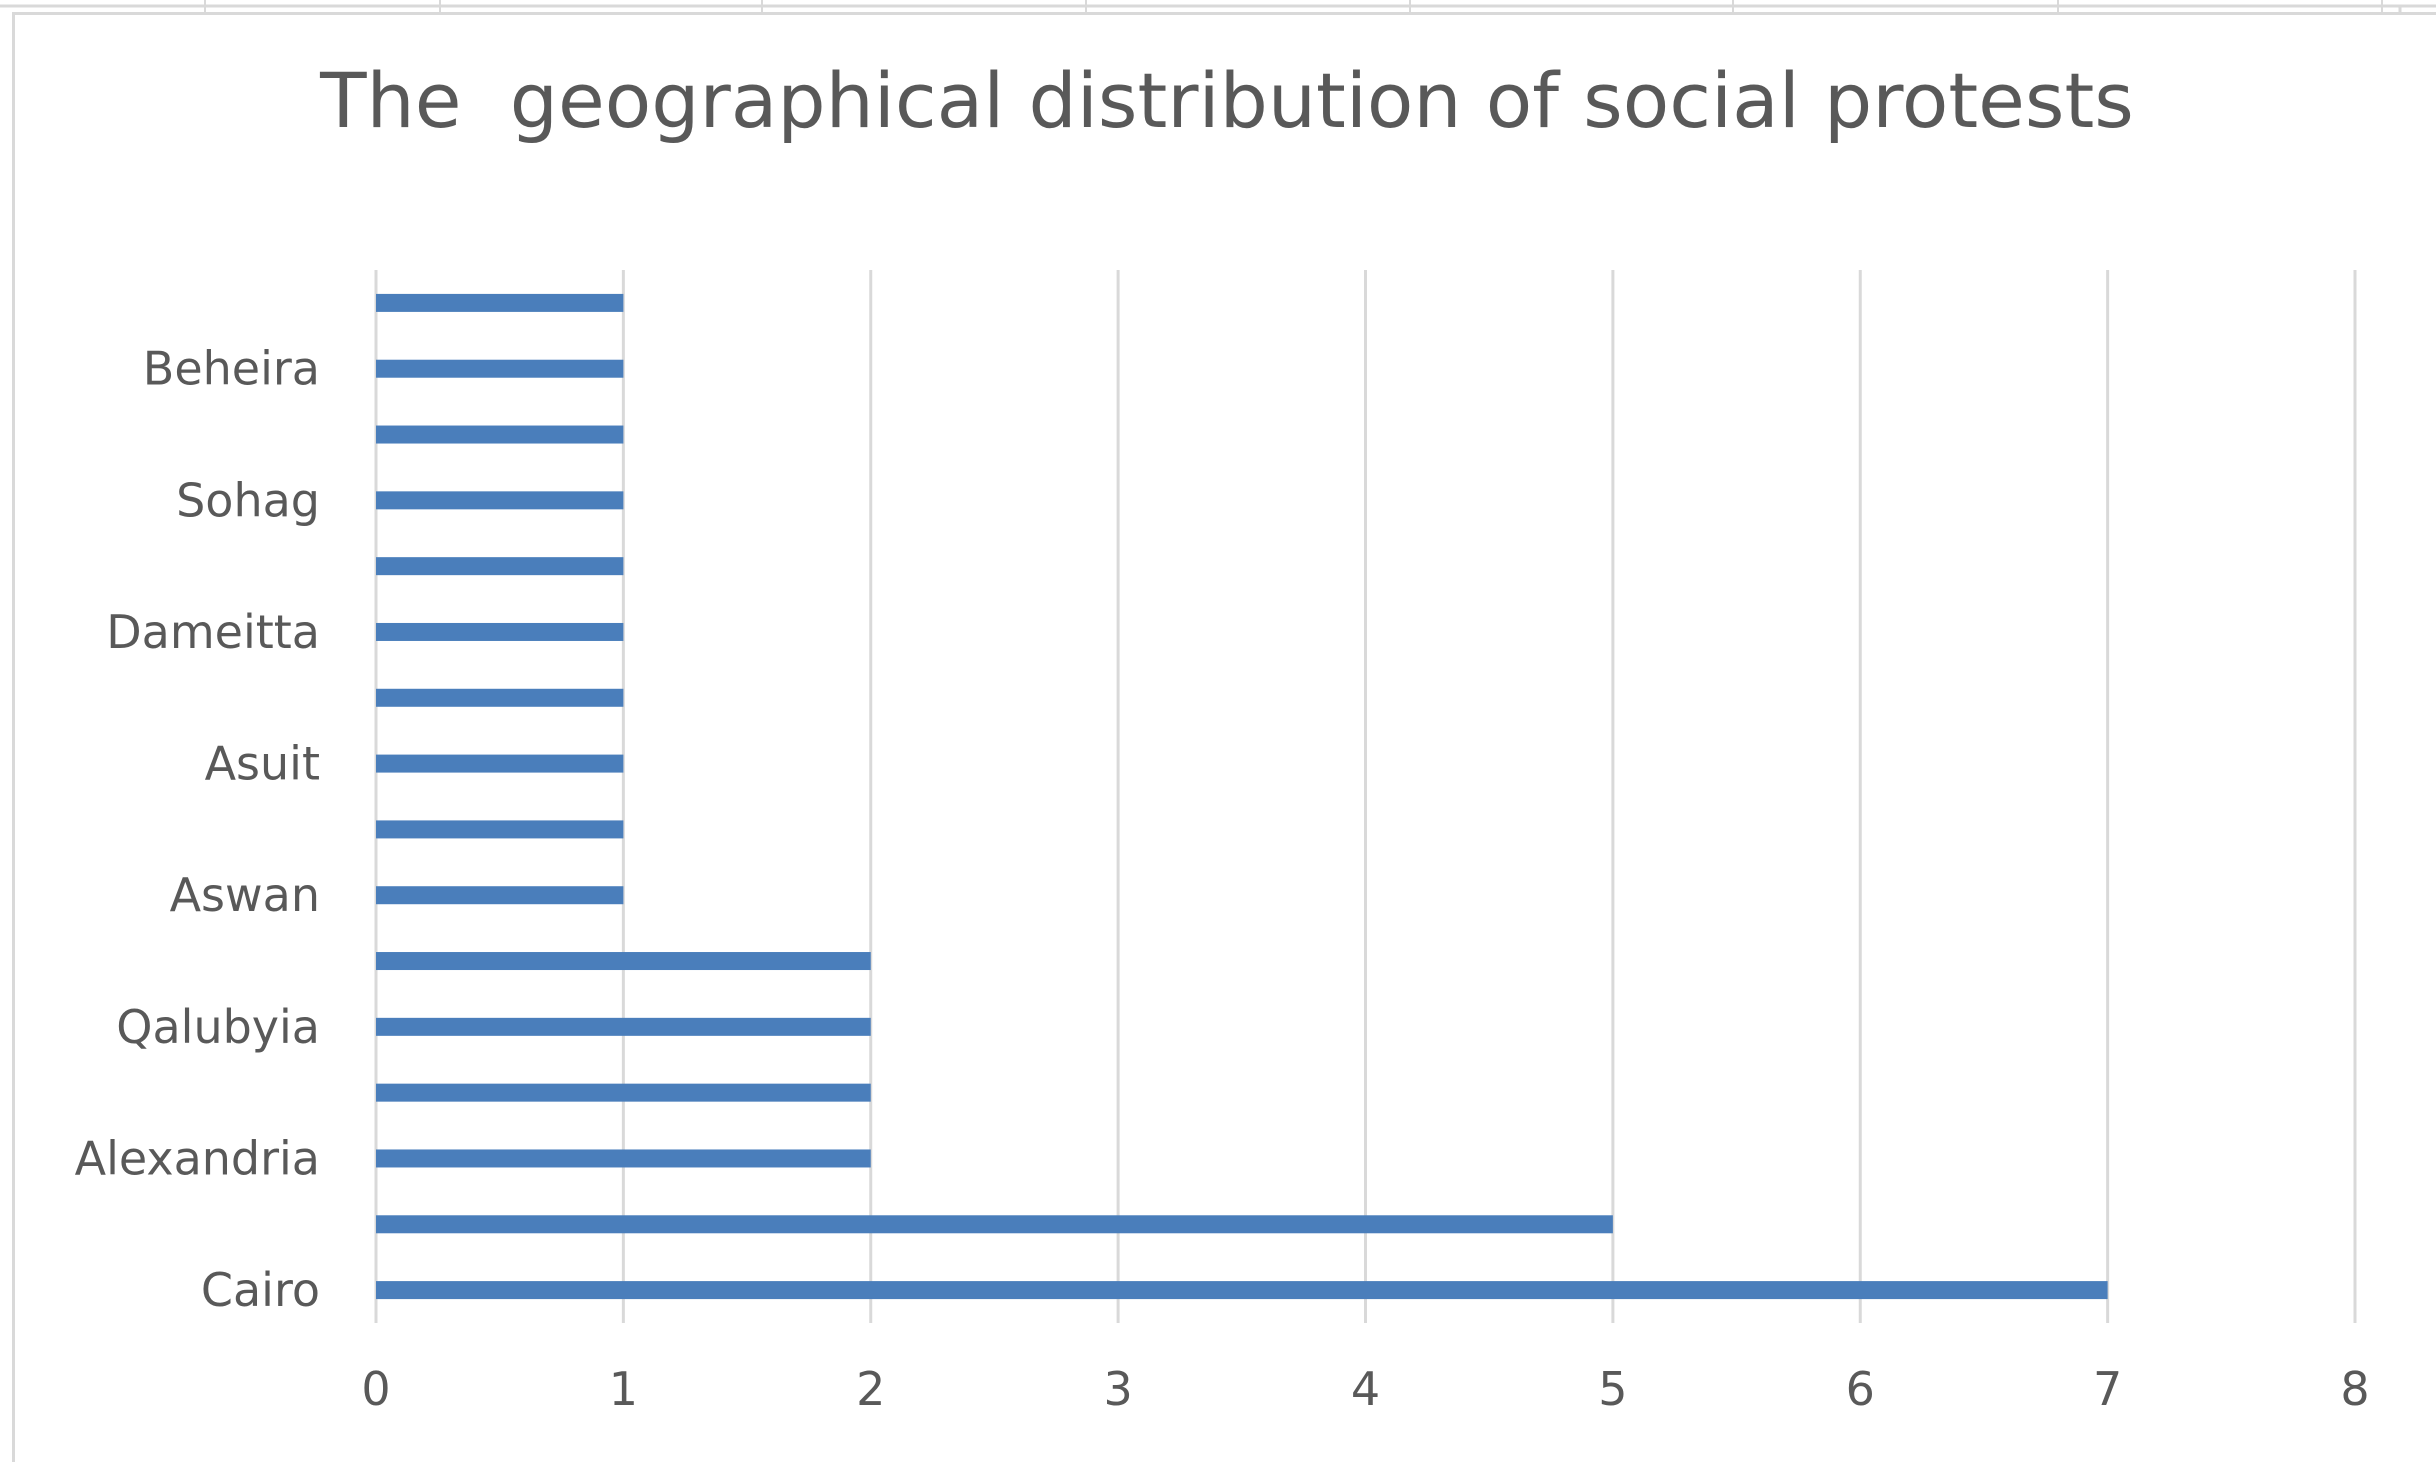 Image resolution: width=2436 pixels, height=1465 pixels. Describe the element at coordinates (262, 764) in the screenshot. I see `category-label: Asuit` at that location.